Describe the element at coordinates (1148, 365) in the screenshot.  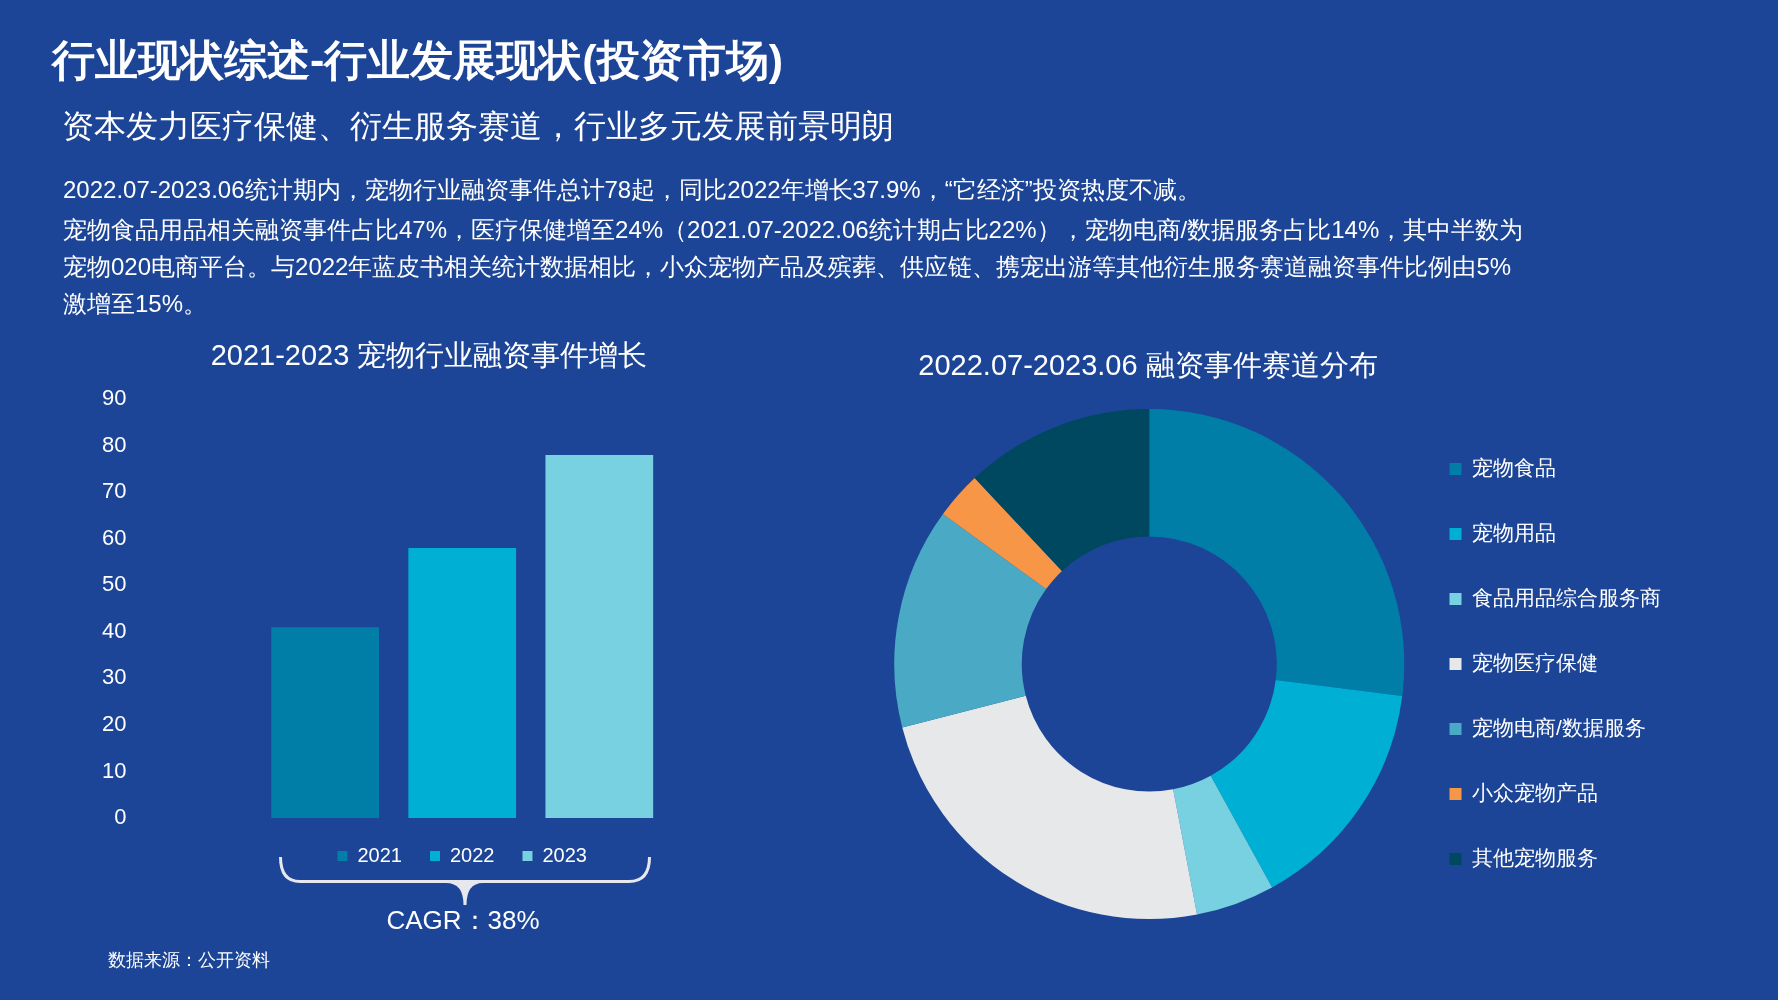
I see `chart-title: 2022.07-2023.06 融资事件赛道分布` at that location.